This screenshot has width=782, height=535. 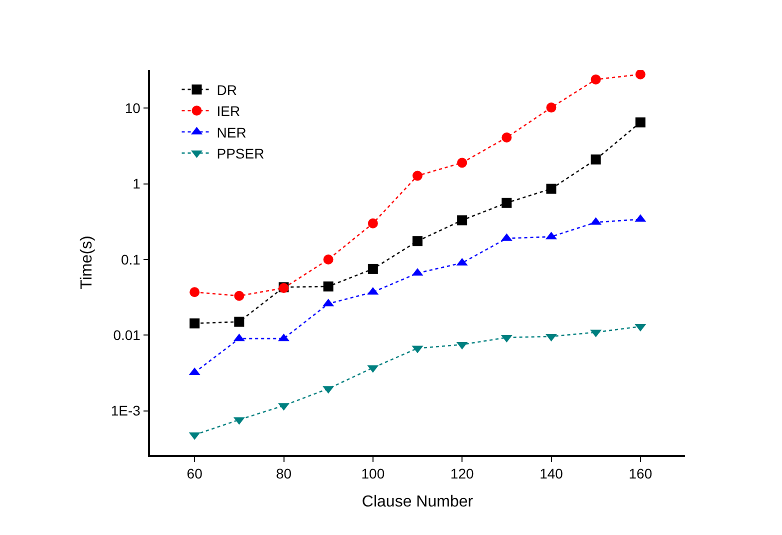 I want to click on legend-label: NER, so click(x=231, y=132).